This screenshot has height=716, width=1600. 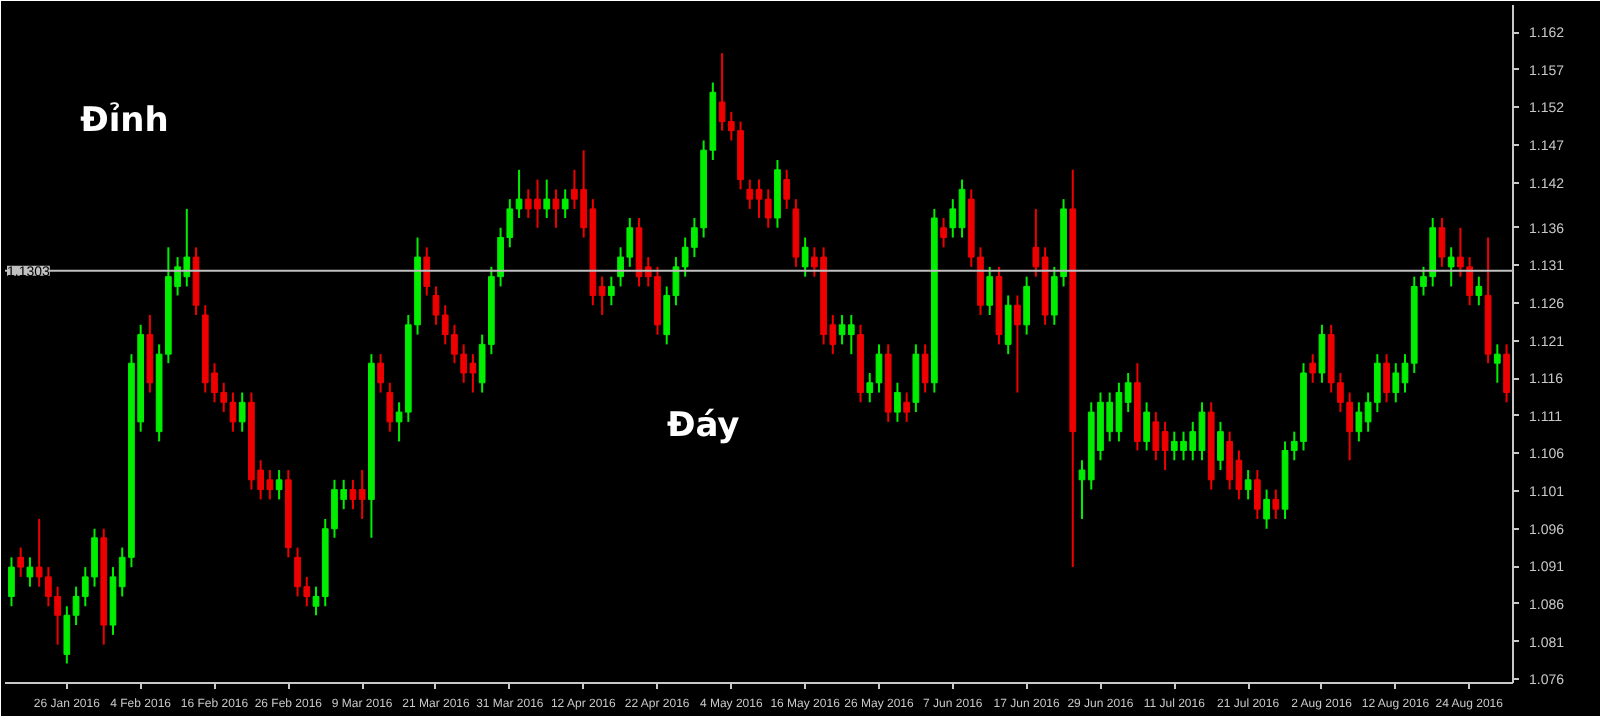 I want to click on annotation: Đáy, so click(x=703, y=425).